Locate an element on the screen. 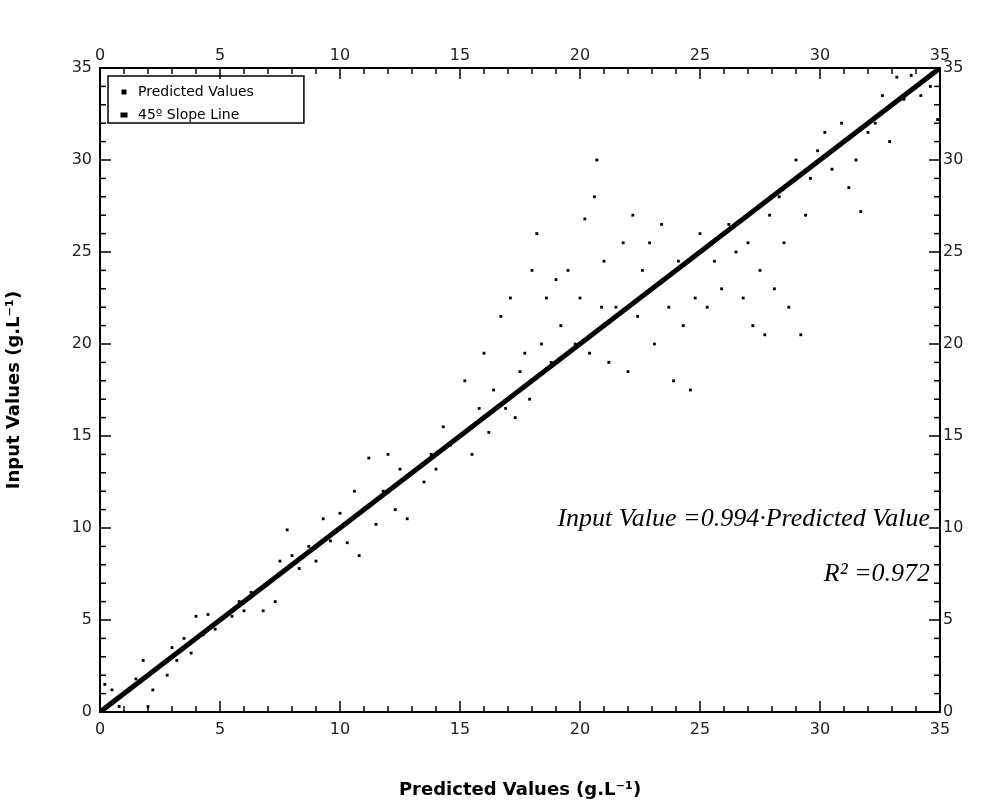 This screenshot has height=805, width=1002. annotation: R² =0.972 is located at coordinates (876, 572).